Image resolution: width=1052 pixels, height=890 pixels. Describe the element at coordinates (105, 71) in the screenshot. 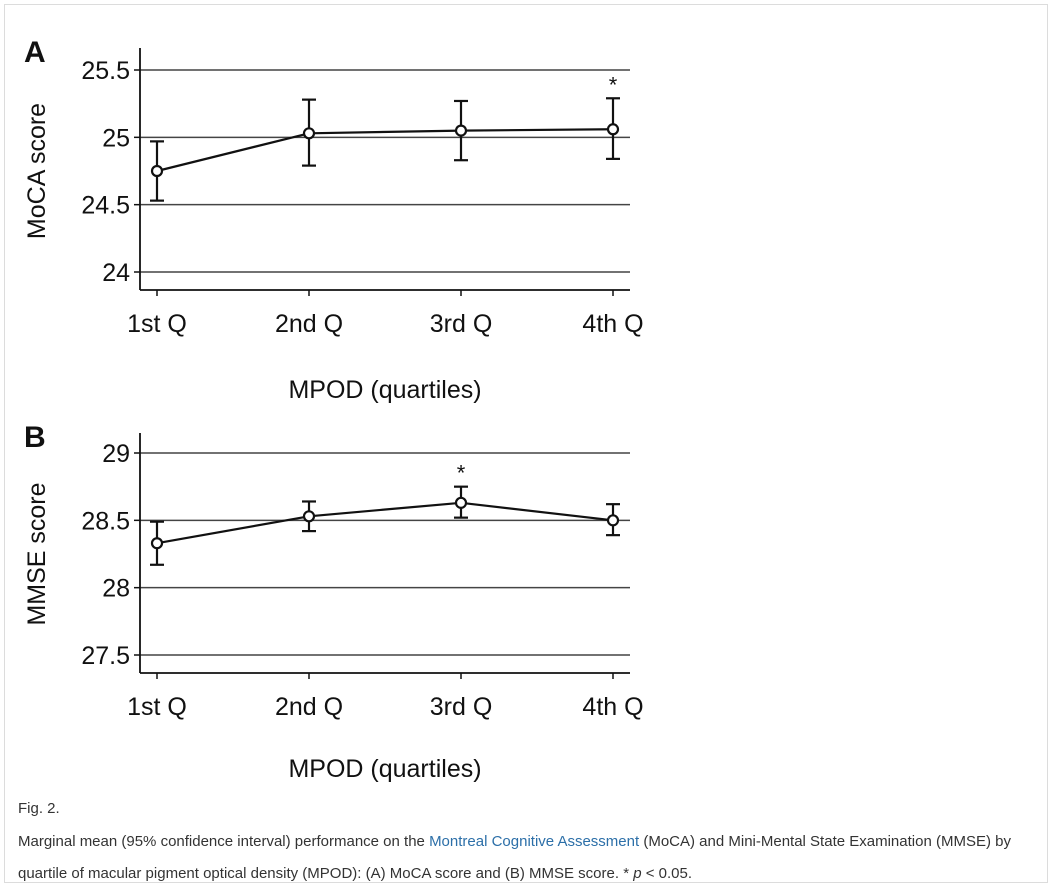

I see `y-tick-label: 25.5` at that location.